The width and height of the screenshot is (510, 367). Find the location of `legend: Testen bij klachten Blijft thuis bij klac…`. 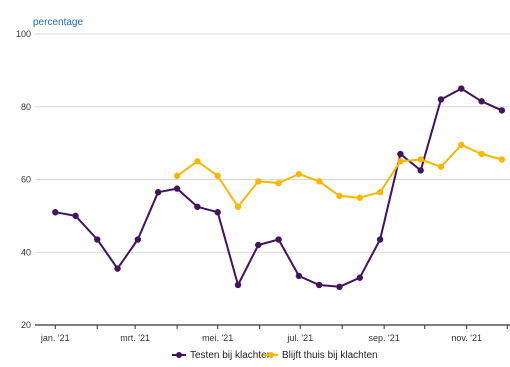

legend: Testen bij klachten Blijft thuis bij klac… is located at coordinates (275, 355).